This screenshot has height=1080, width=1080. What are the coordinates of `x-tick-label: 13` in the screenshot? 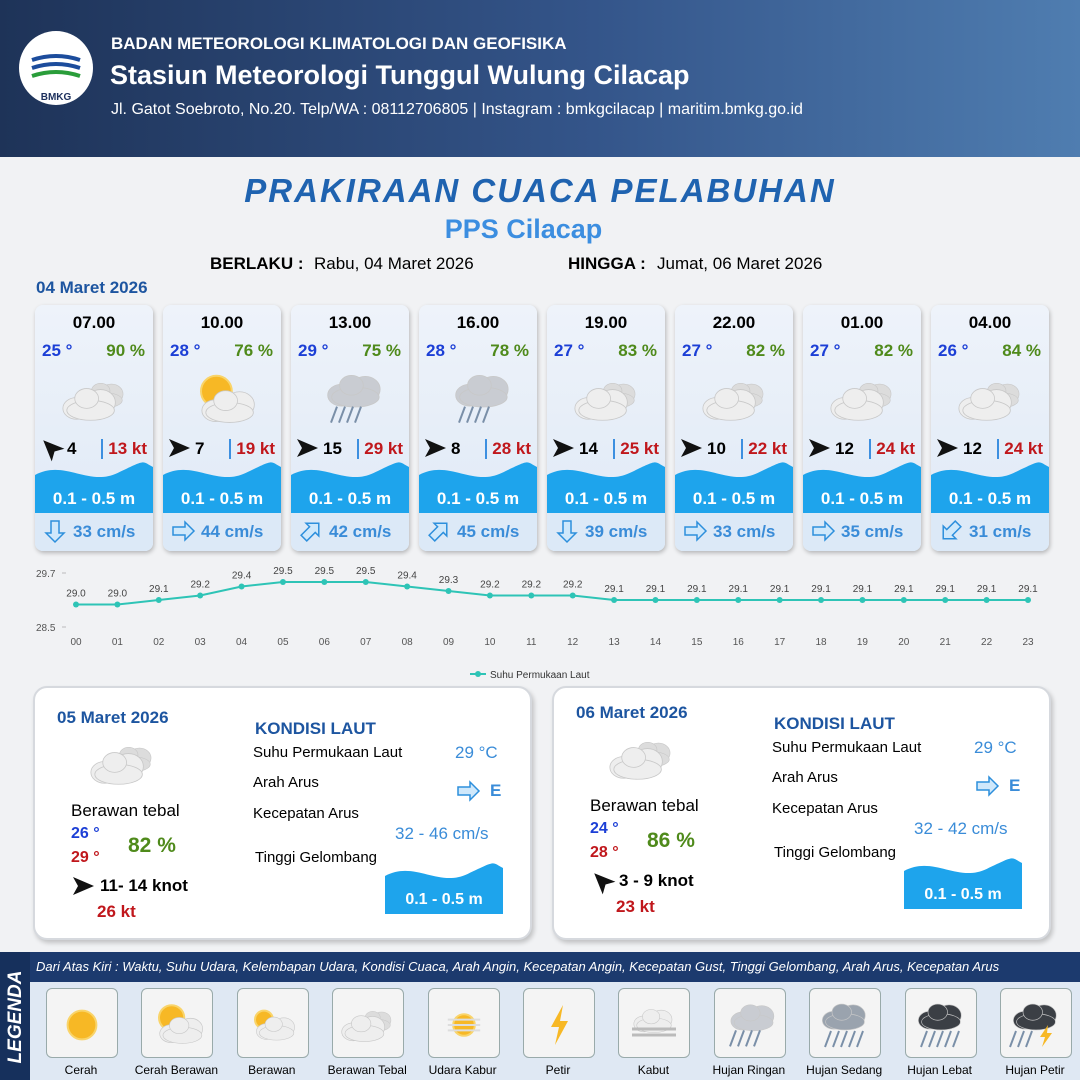 It's located at (615, 642).